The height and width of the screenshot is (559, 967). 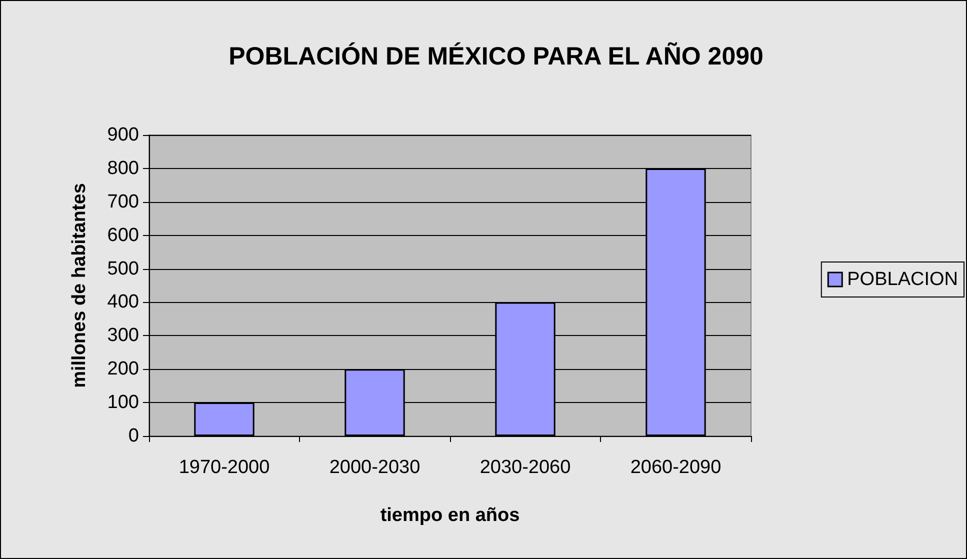 I want to click on y-tick-label: 100, so click(x=123, y=403).